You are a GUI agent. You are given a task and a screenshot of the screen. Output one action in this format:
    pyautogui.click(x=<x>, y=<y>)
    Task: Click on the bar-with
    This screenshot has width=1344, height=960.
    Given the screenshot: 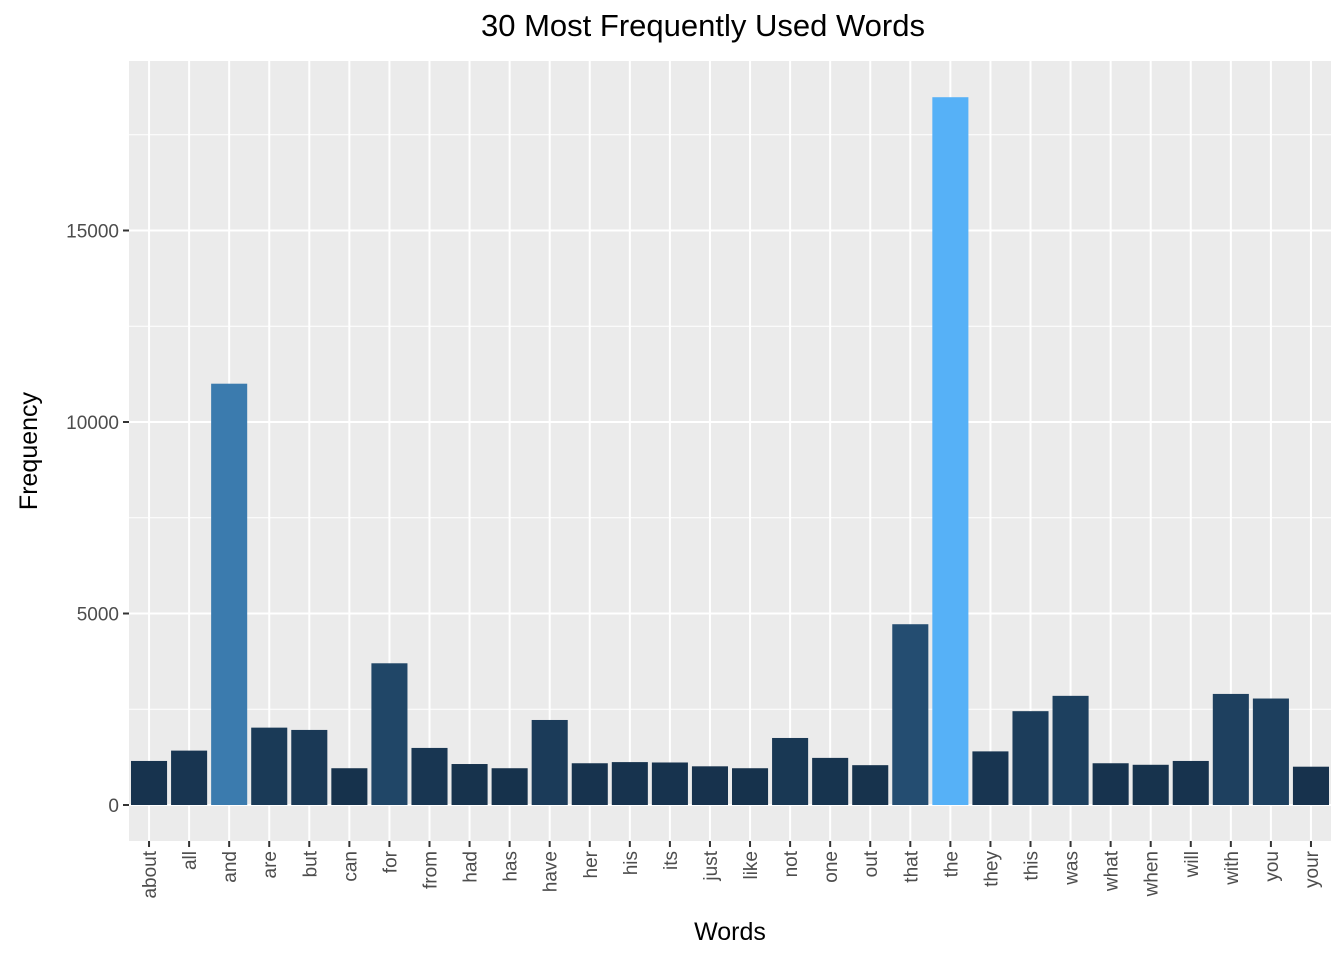 What is the action you would take?
    pyautogui.click(x=1230, y=749)
    